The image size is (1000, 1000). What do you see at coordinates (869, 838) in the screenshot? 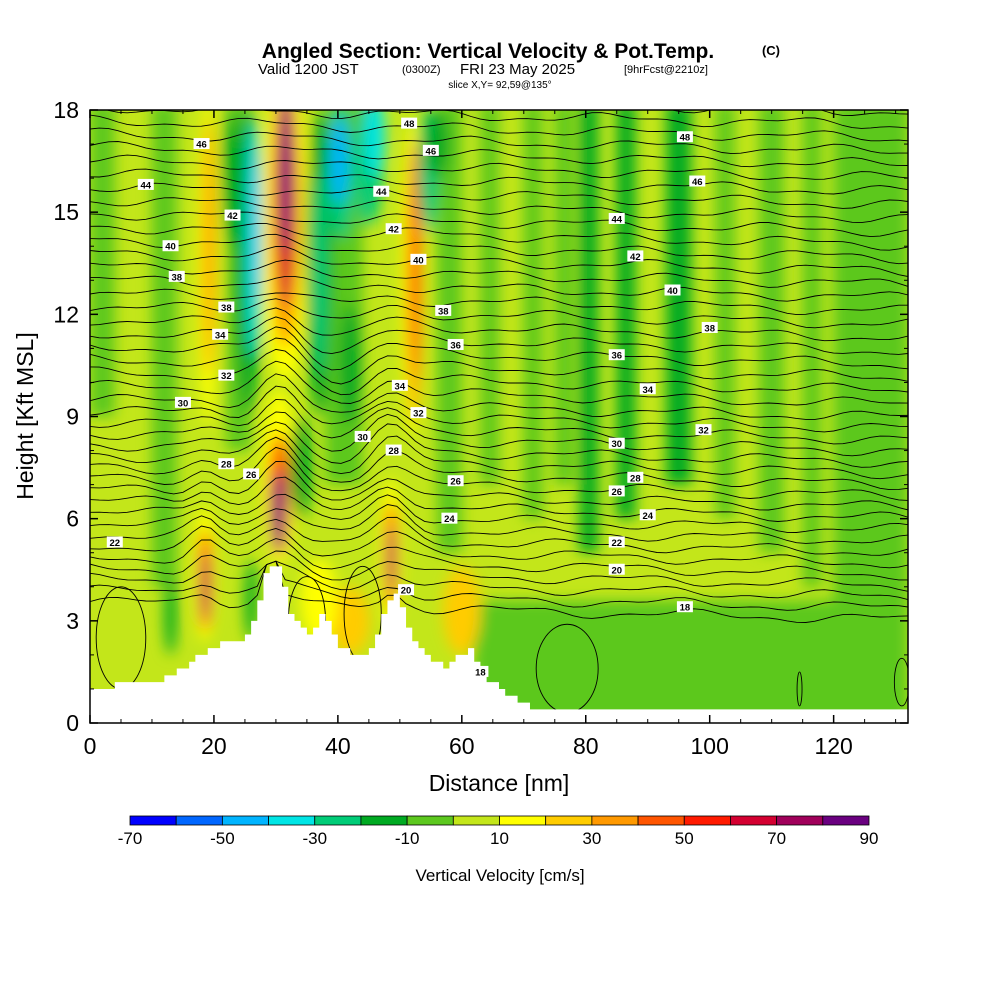
I see `colorbar-tick-label: 90` at bounding box center [869, 838].